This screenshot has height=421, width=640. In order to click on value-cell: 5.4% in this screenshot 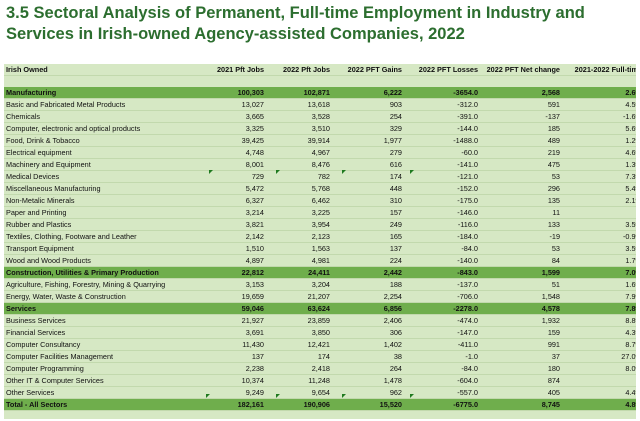, I will do `click(599, 188)`.